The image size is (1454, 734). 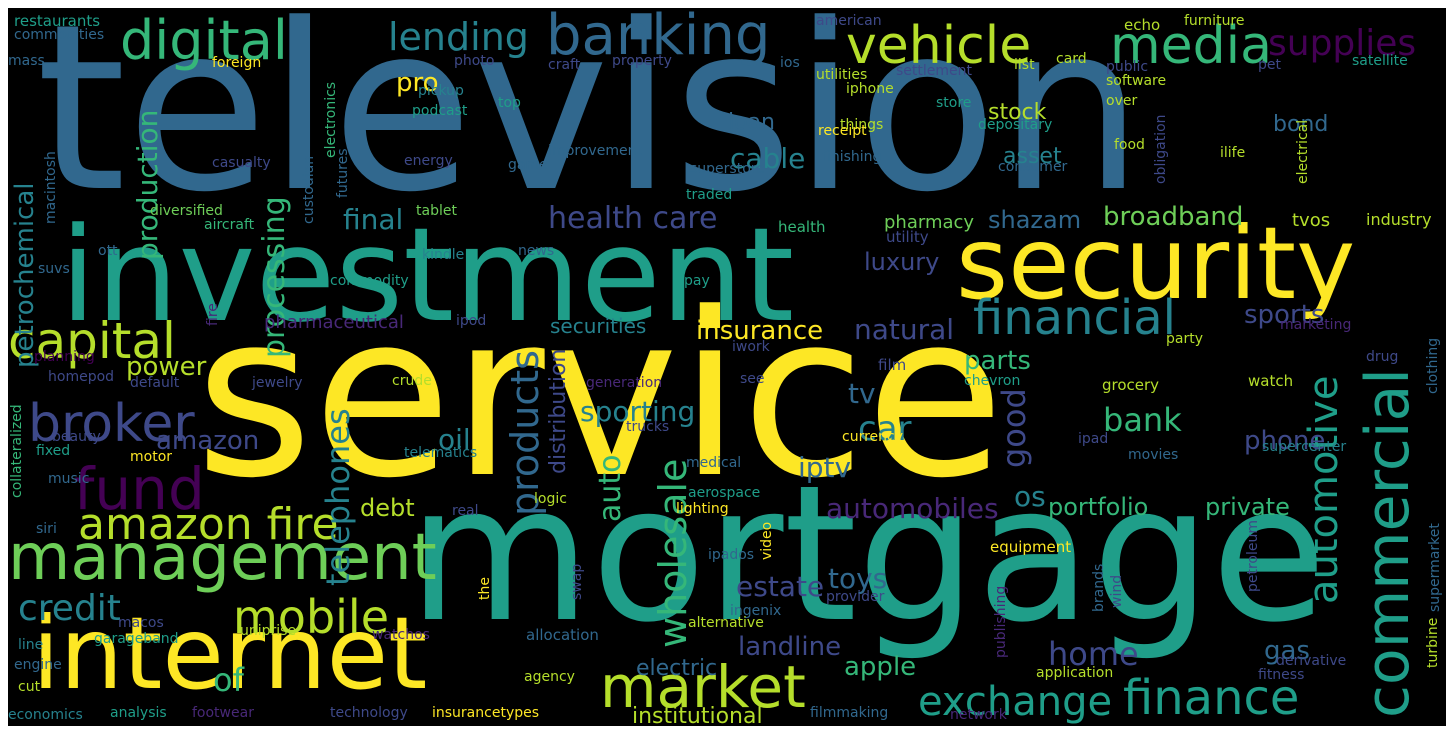 What do you see at coordinates (564, 65) in the screenshot?
I see `word-craft: craft` at bounding box center [564, 65].